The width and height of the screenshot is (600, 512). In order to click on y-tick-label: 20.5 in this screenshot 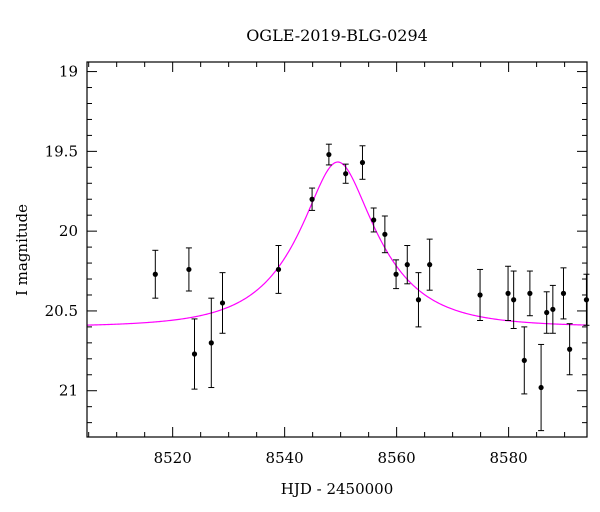, I will do `click(61, 311)`.